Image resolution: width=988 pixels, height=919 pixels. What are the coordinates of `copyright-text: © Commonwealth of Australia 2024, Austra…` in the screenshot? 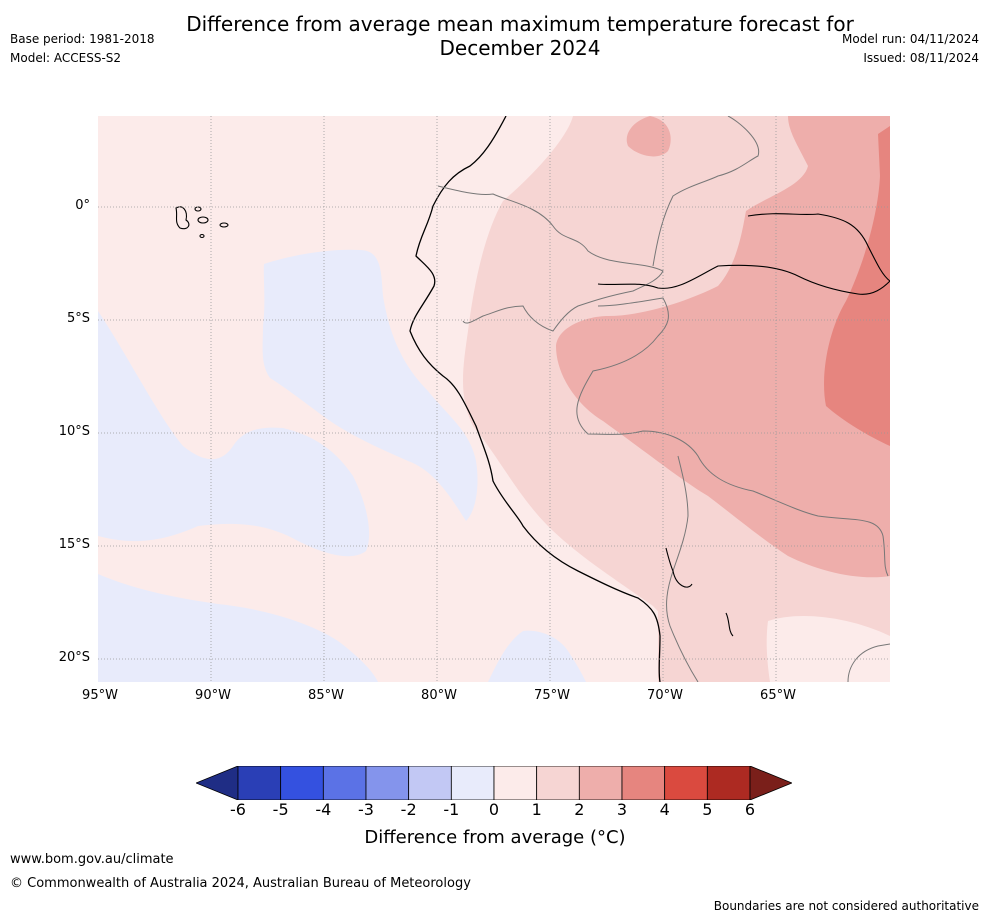 It's located at (240, 883).